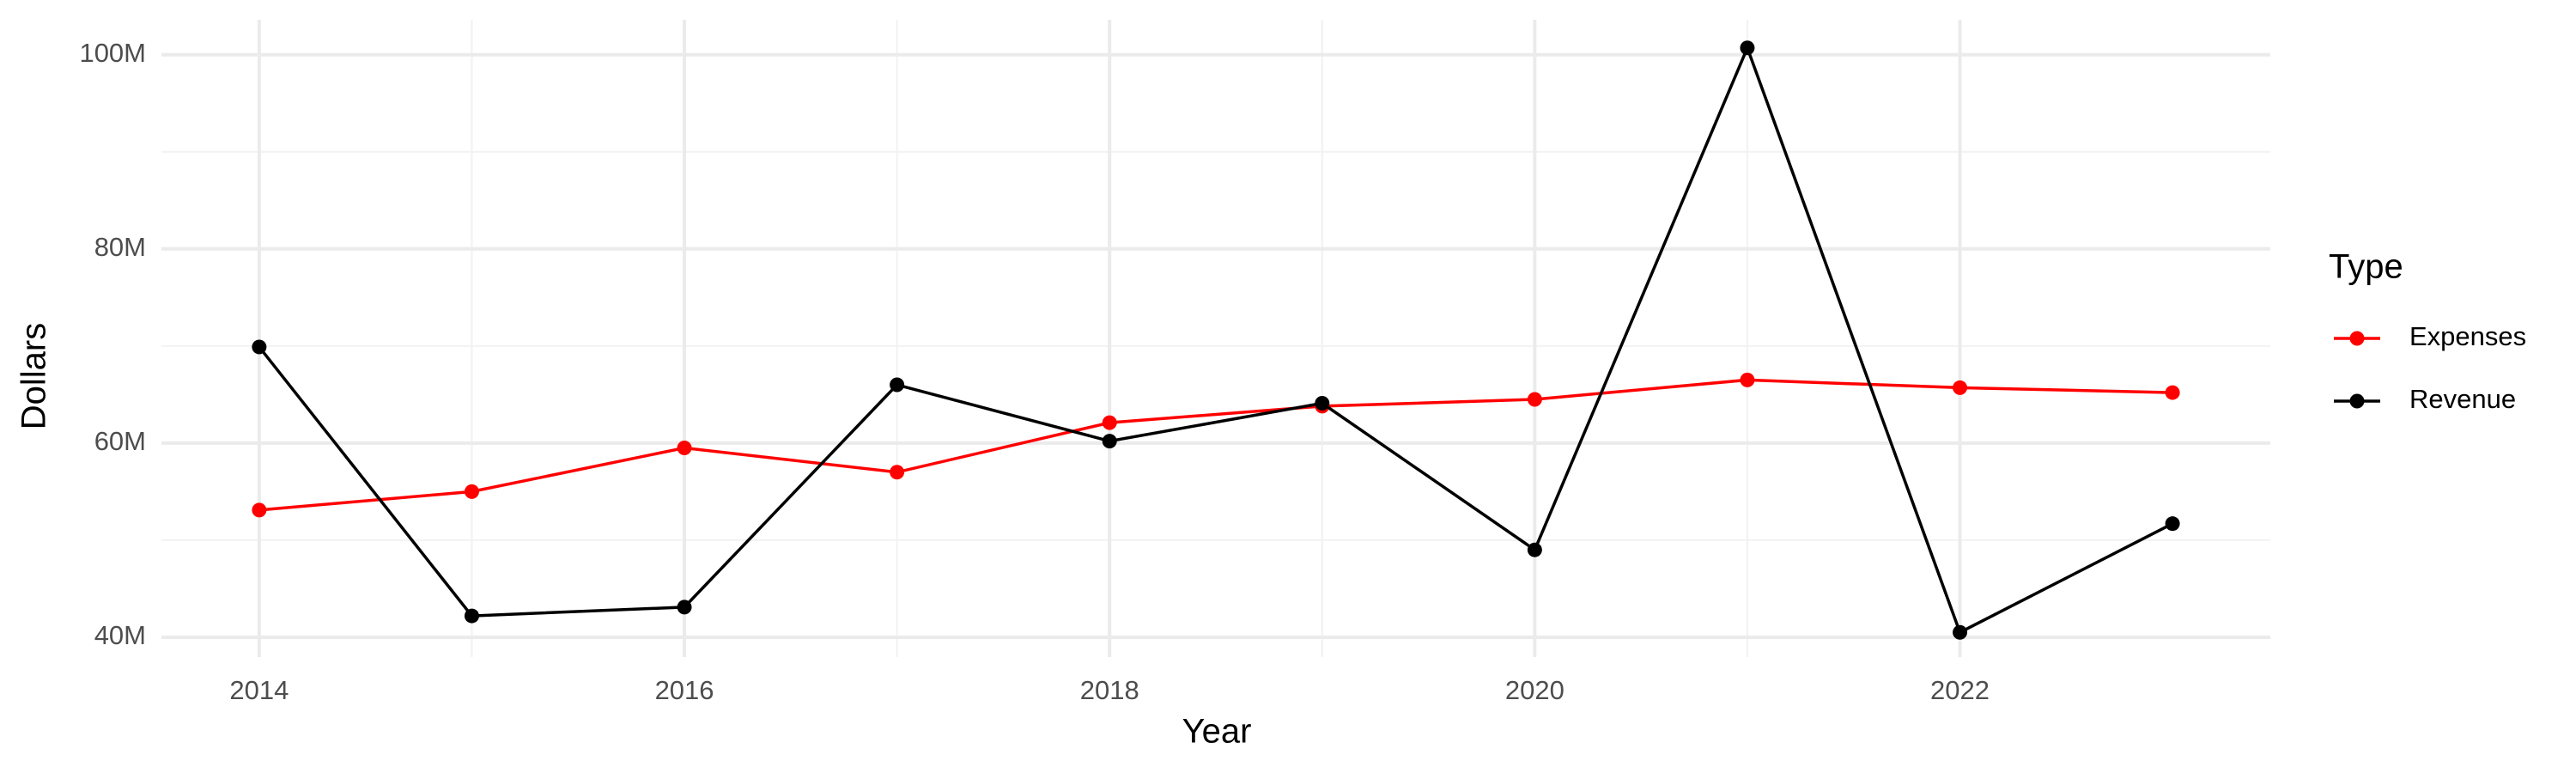  What do you see at coordinates (2467, 336) in the screenshot?
I see `legend-label: Expenses` at bounding box center [2467, 336].